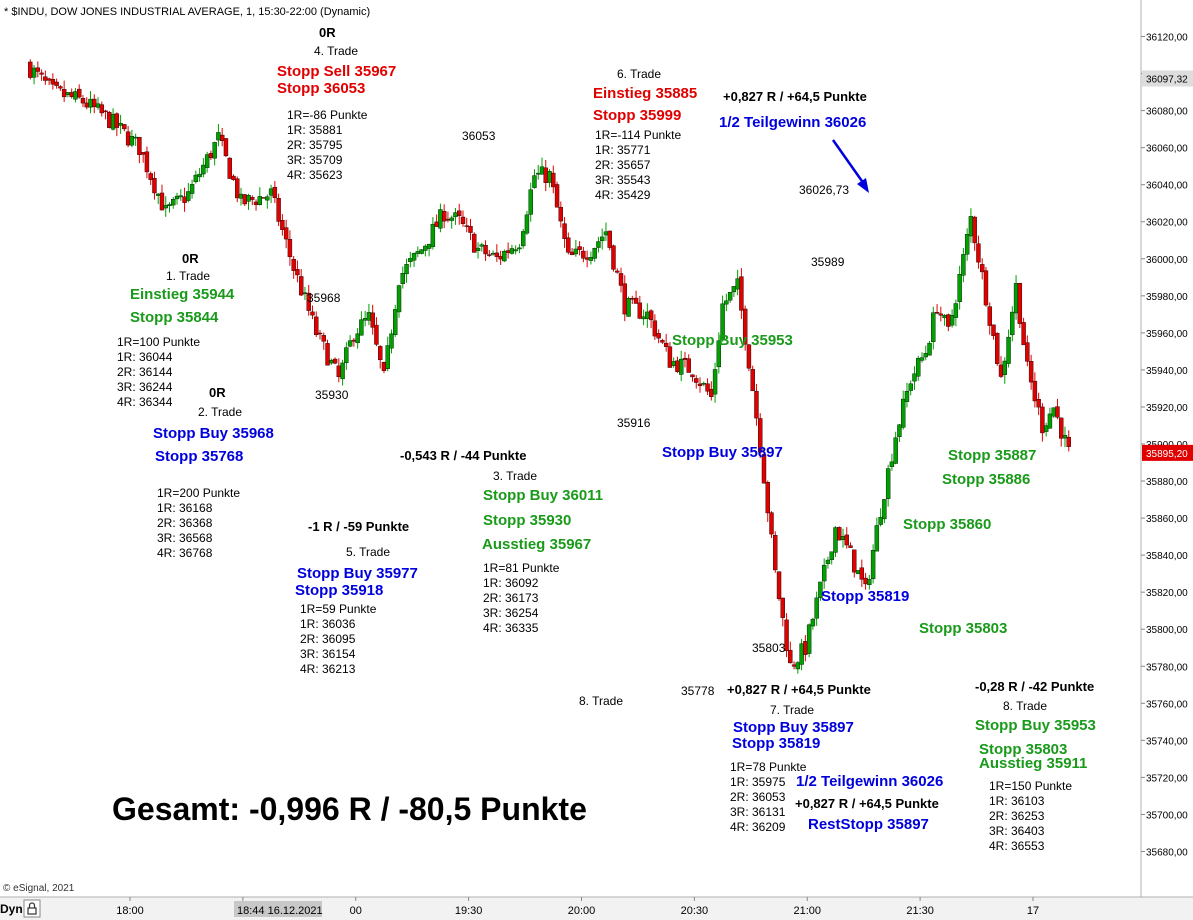 The width and height of the screenshot is (1193, 920). I want to click on arrow-icon, so click(850, 166).